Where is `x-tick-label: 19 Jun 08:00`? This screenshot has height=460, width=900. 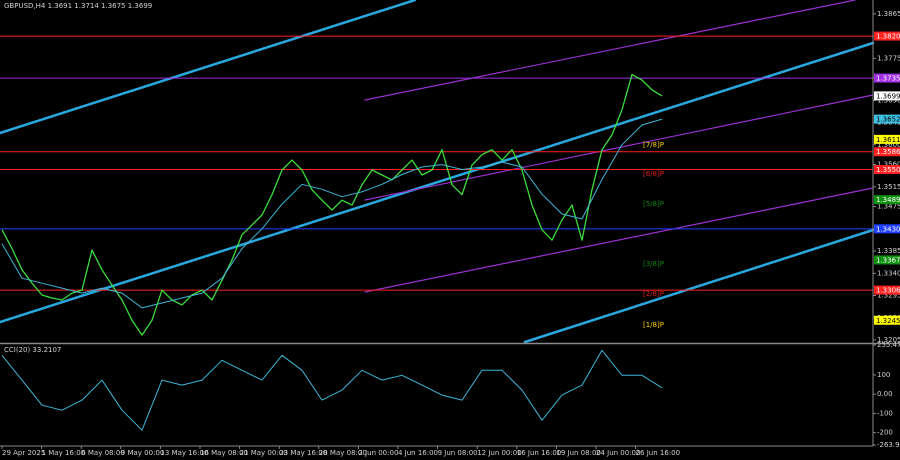 x-tick-label: 19 Jun 08:00 is located at coordinates (578, 453).